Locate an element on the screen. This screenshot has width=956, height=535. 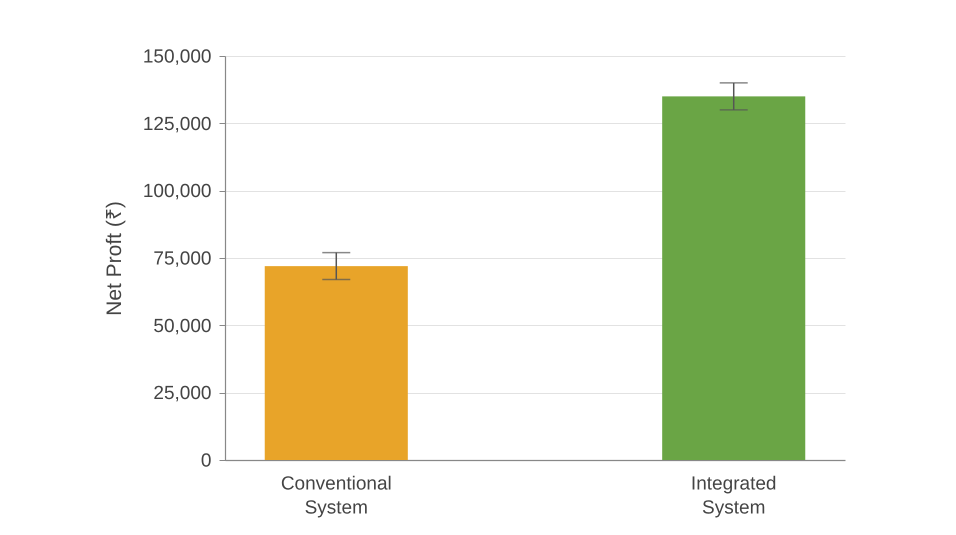
y-tick-label: 75,000 is located at coordinates (182, 259).